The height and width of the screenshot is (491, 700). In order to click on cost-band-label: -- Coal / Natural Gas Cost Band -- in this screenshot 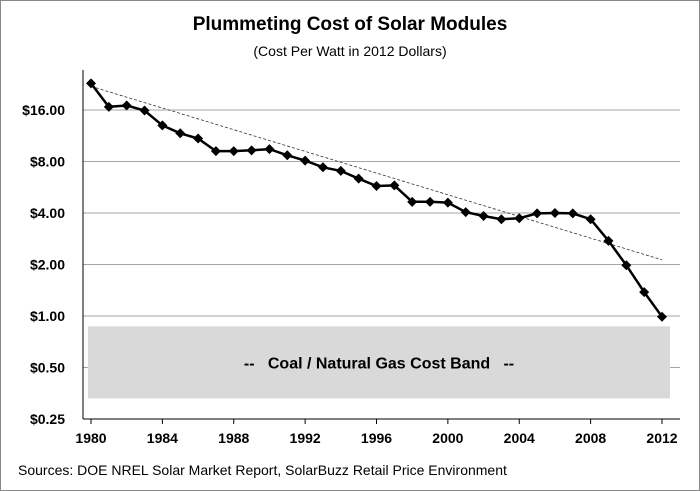, I will do `click(379, 363)`.